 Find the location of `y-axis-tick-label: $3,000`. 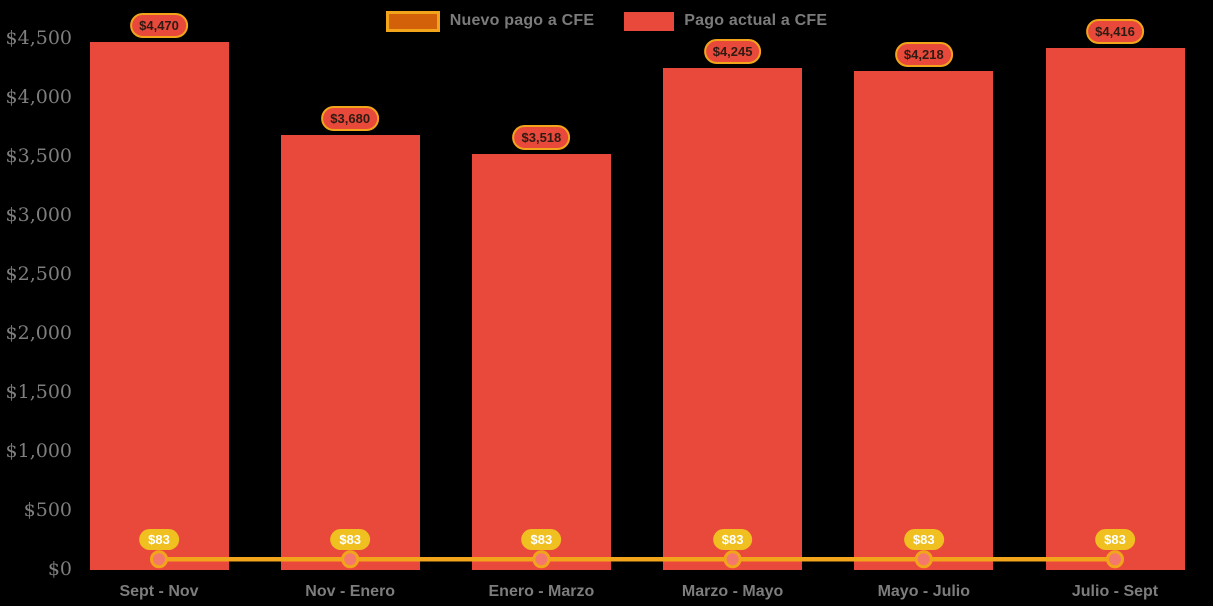

y-axis-tick-label: $3,000 is located at coordinates (38, 215).